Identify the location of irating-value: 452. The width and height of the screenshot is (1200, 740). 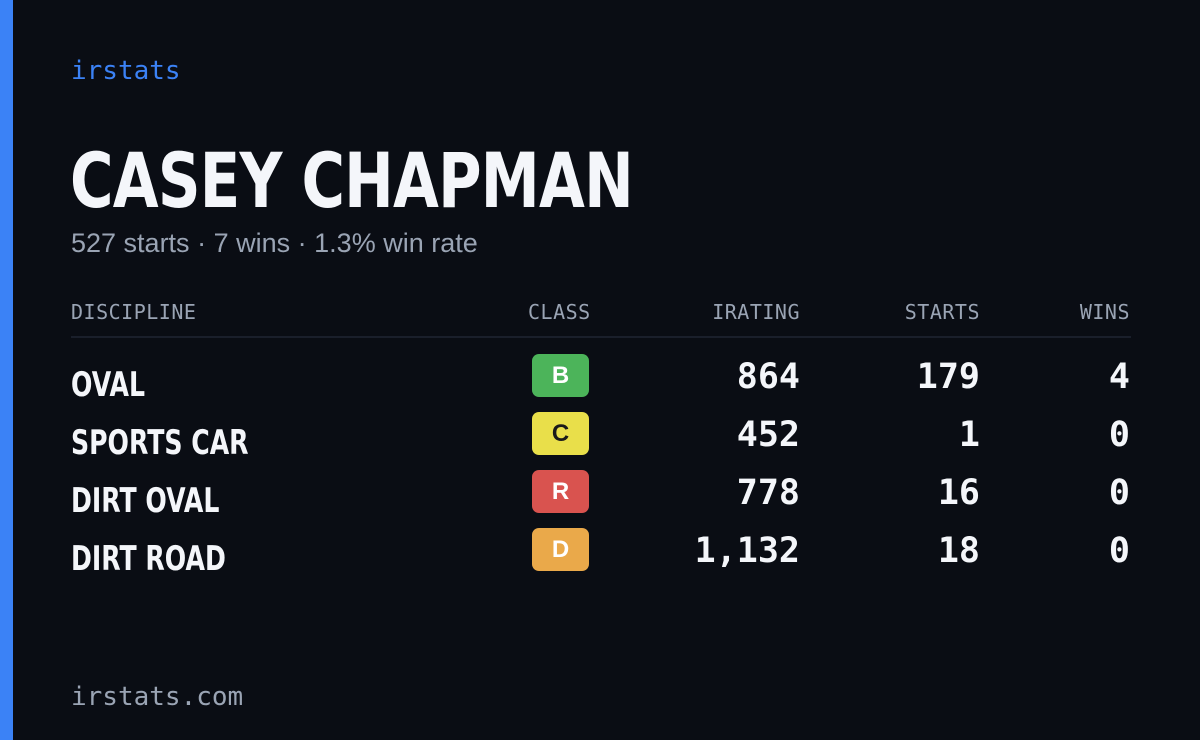
(768, 435).